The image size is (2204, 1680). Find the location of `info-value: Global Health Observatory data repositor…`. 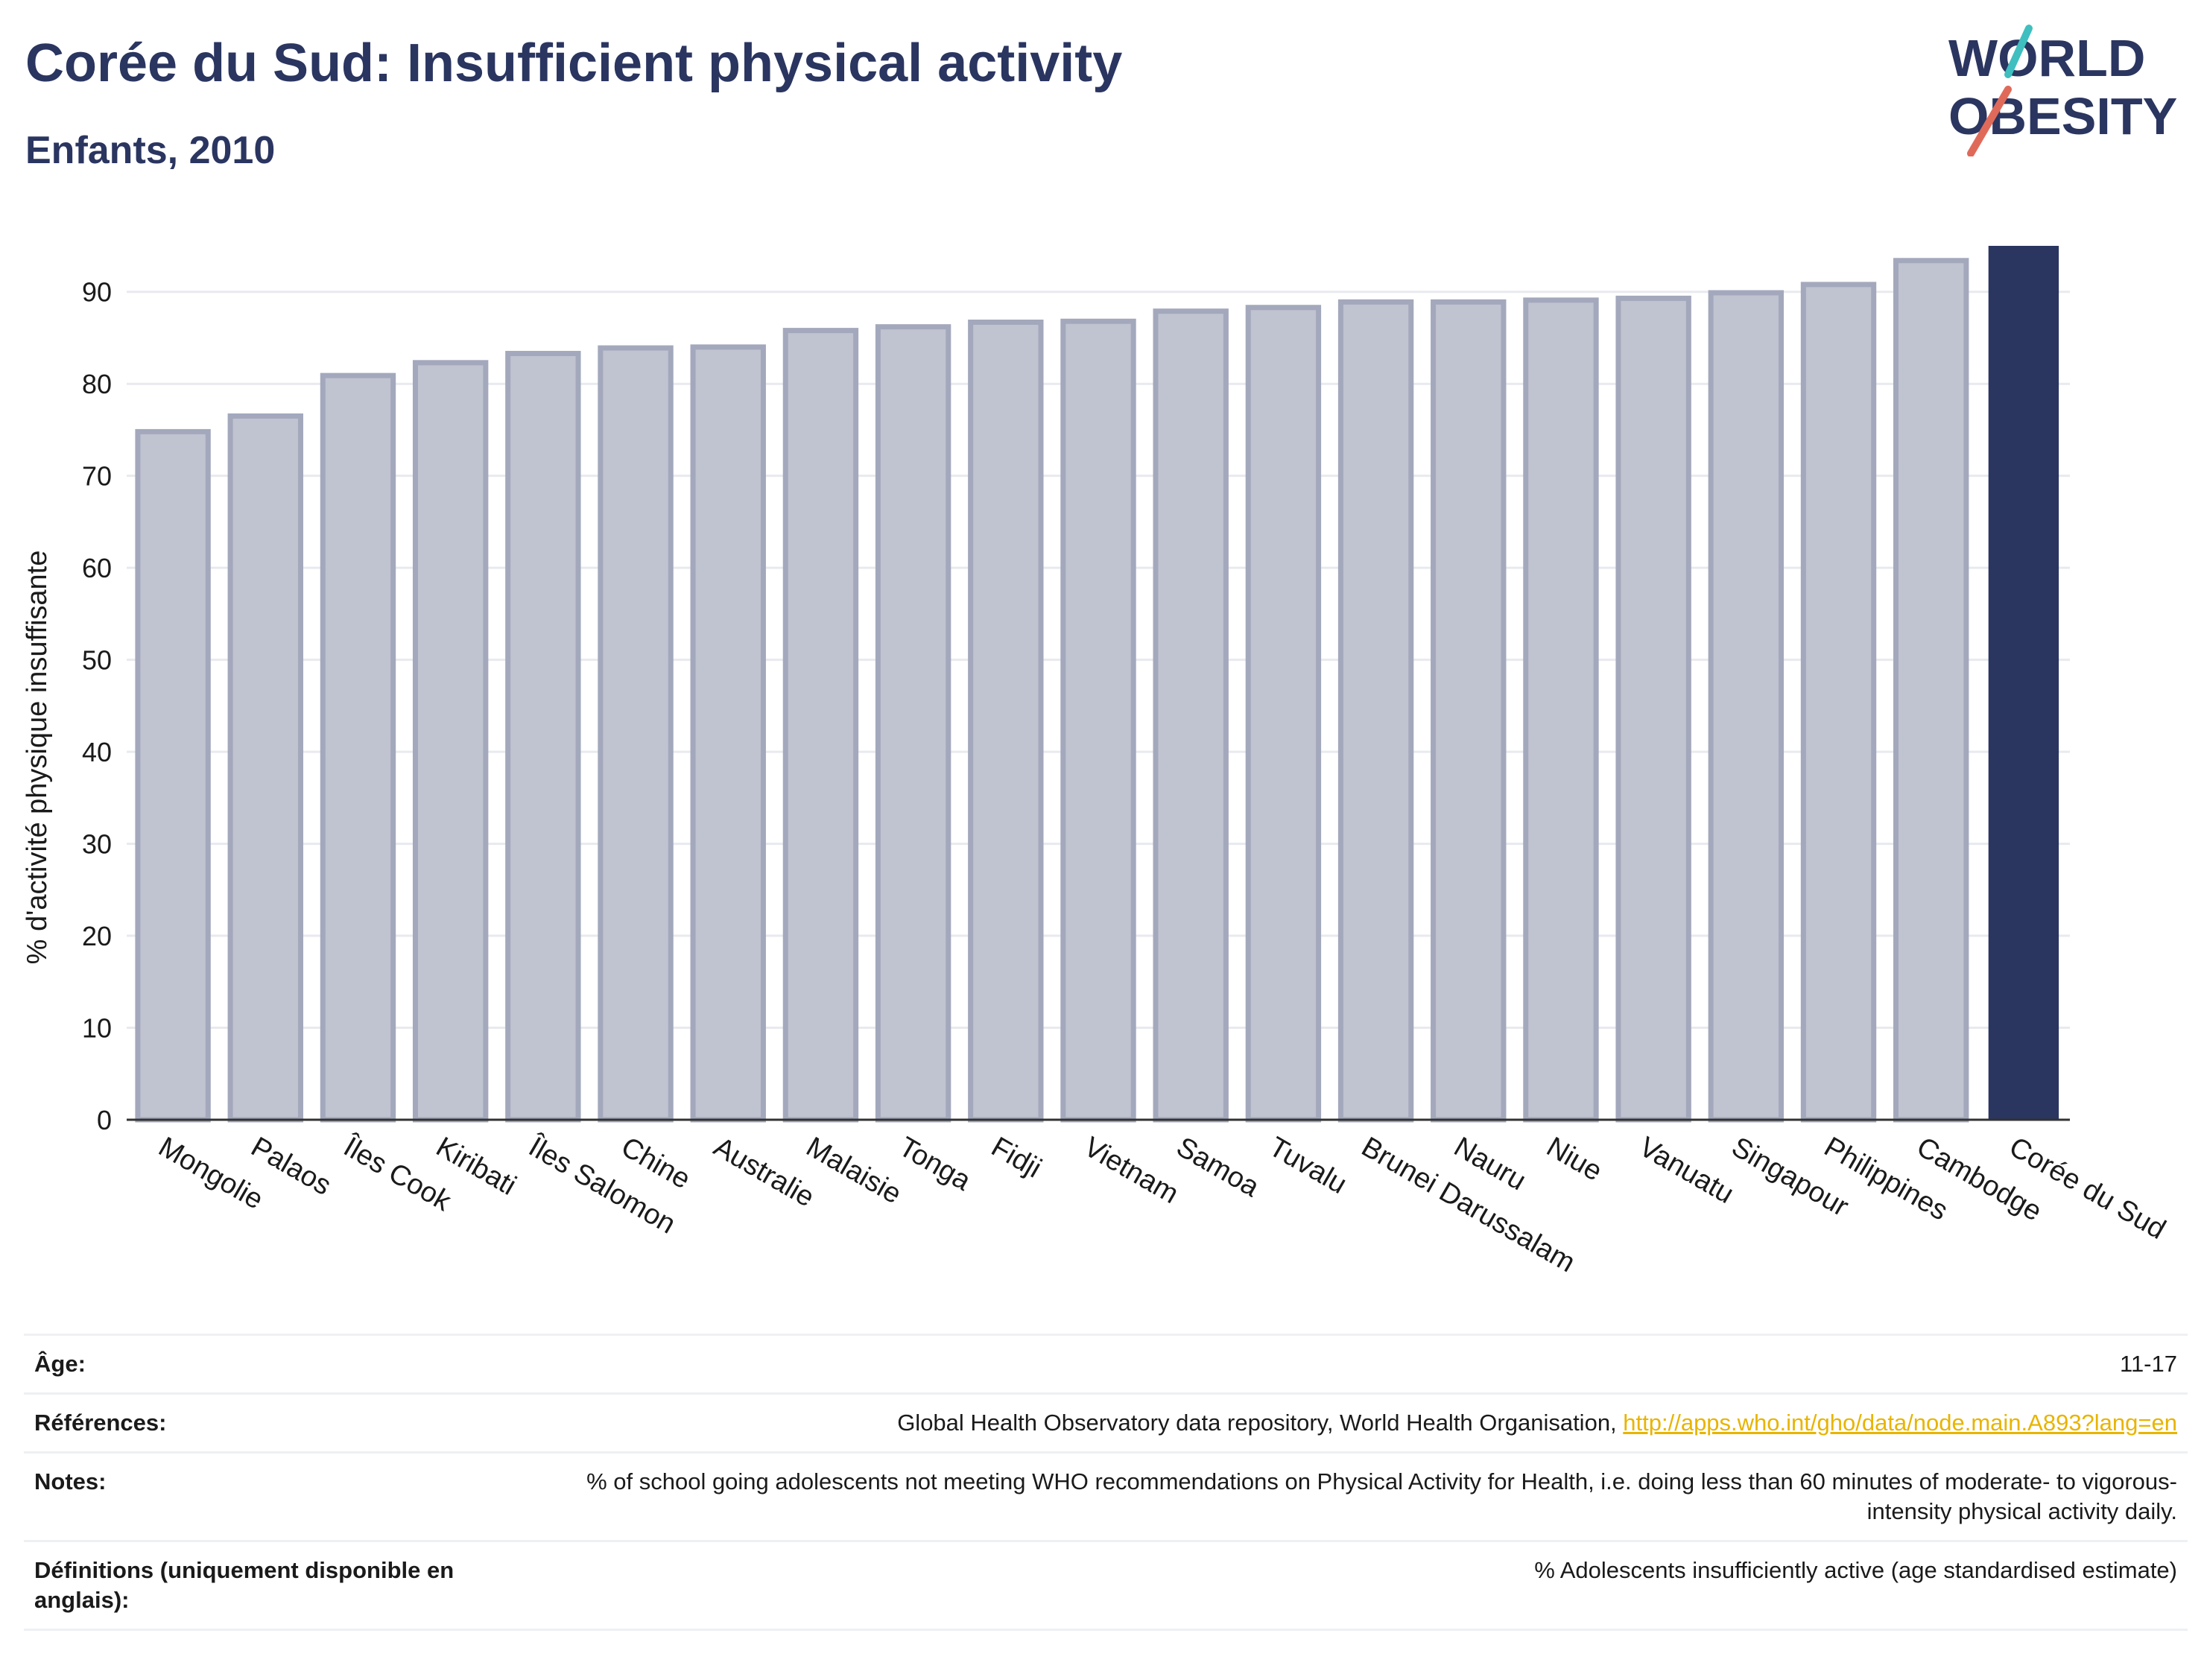

info-value: Global Health Observatory data repositor… is located at coordinates (1355, 1423).